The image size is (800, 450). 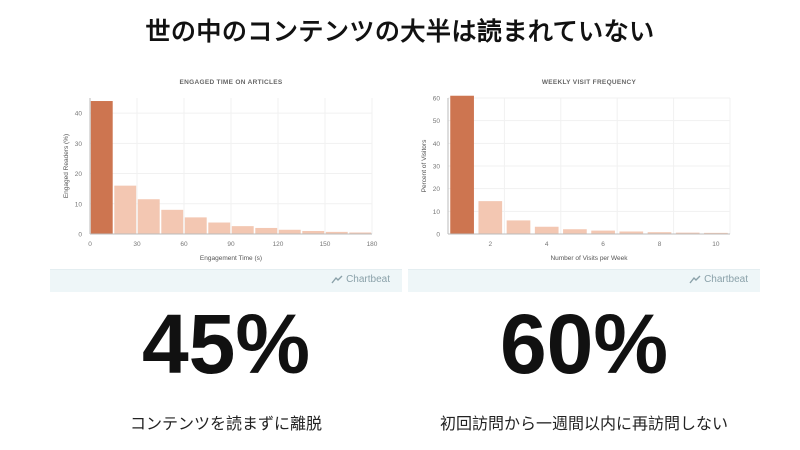 I want to click on x-tick-label: 8, so click(x=660, y=244).